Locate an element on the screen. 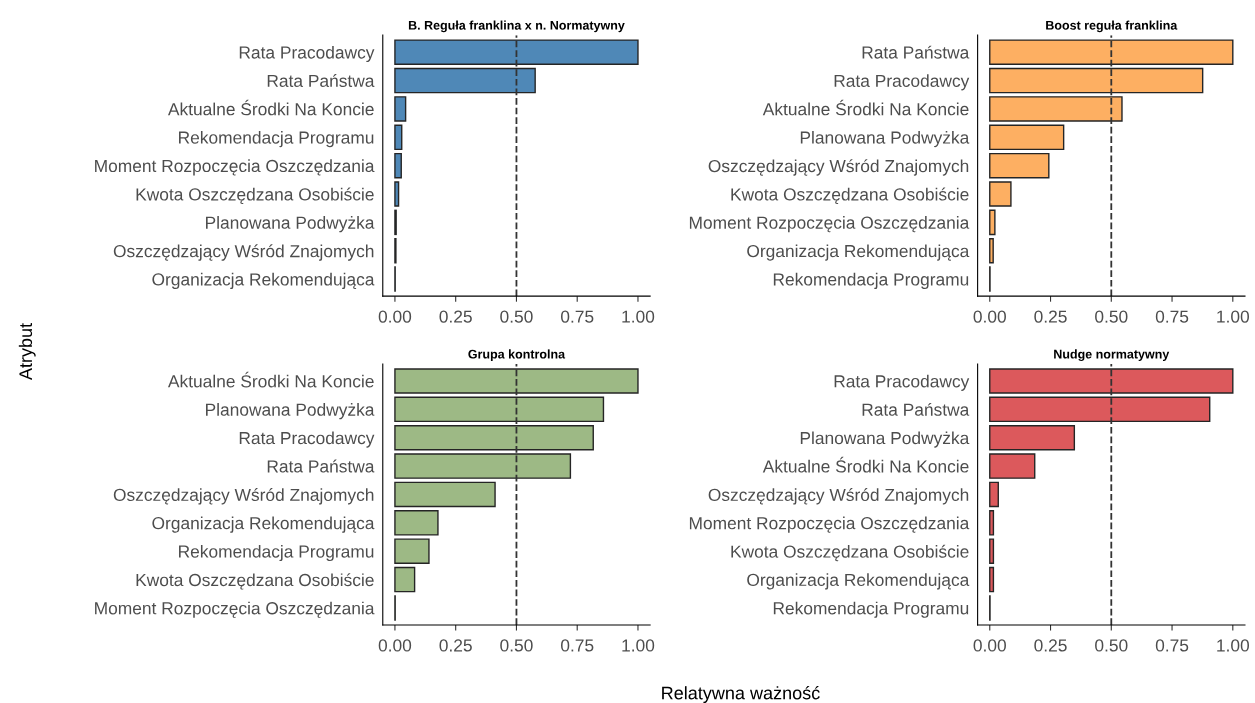  chart-title: B. Reguła franklina x n. Normatywny is located at coordinates (516, 26).